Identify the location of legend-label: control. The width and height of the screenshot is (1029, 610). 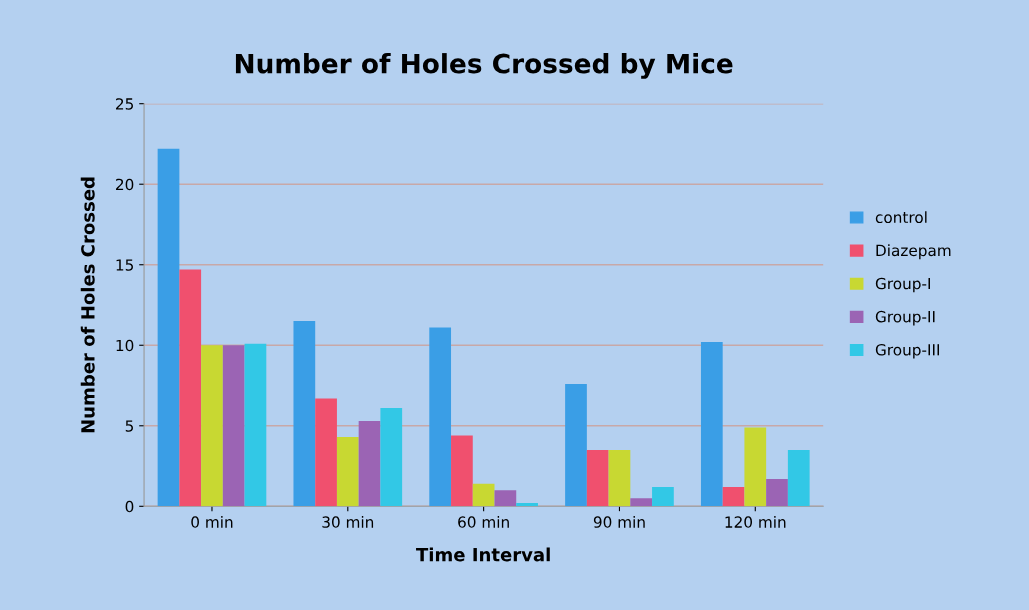
(901, 217).